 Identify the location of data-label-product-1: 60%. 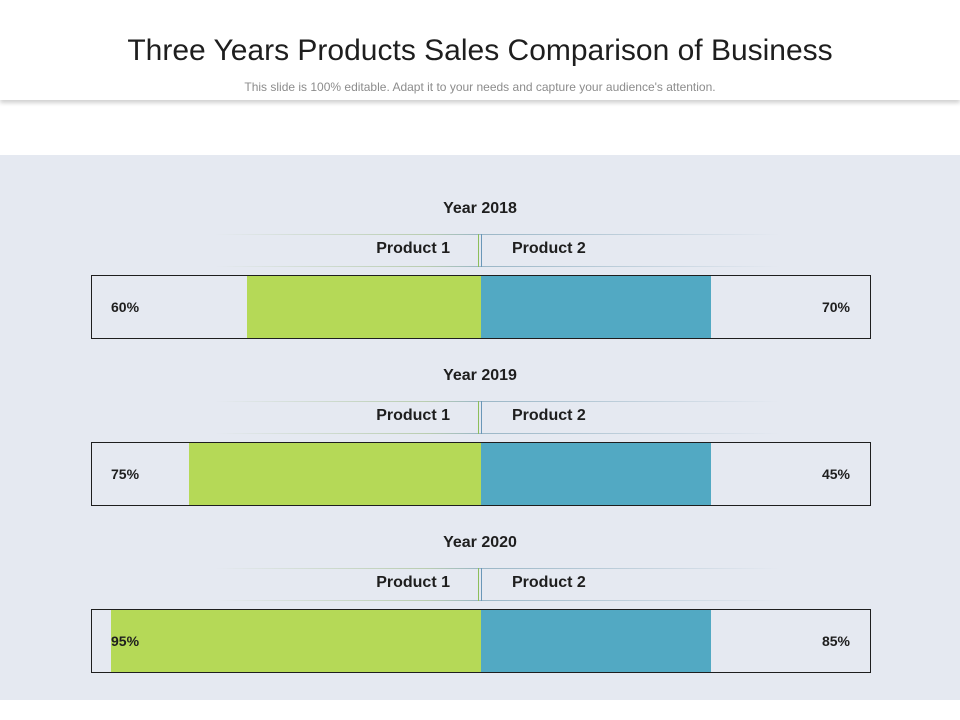
(125, 307).